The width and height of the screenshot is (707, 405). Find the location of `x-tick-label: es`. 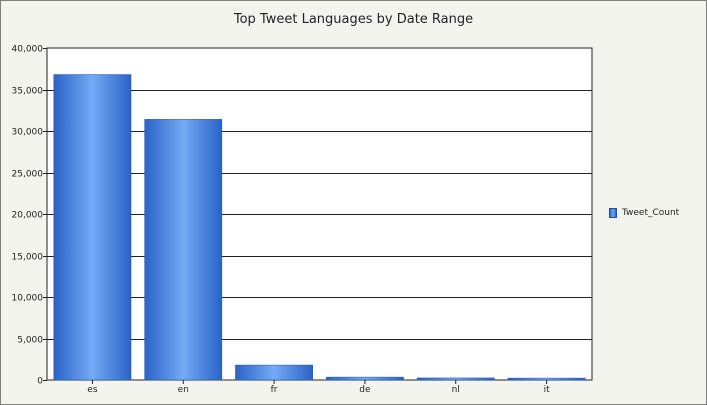

x-tick-label: es is located at coordinates (92, 390).